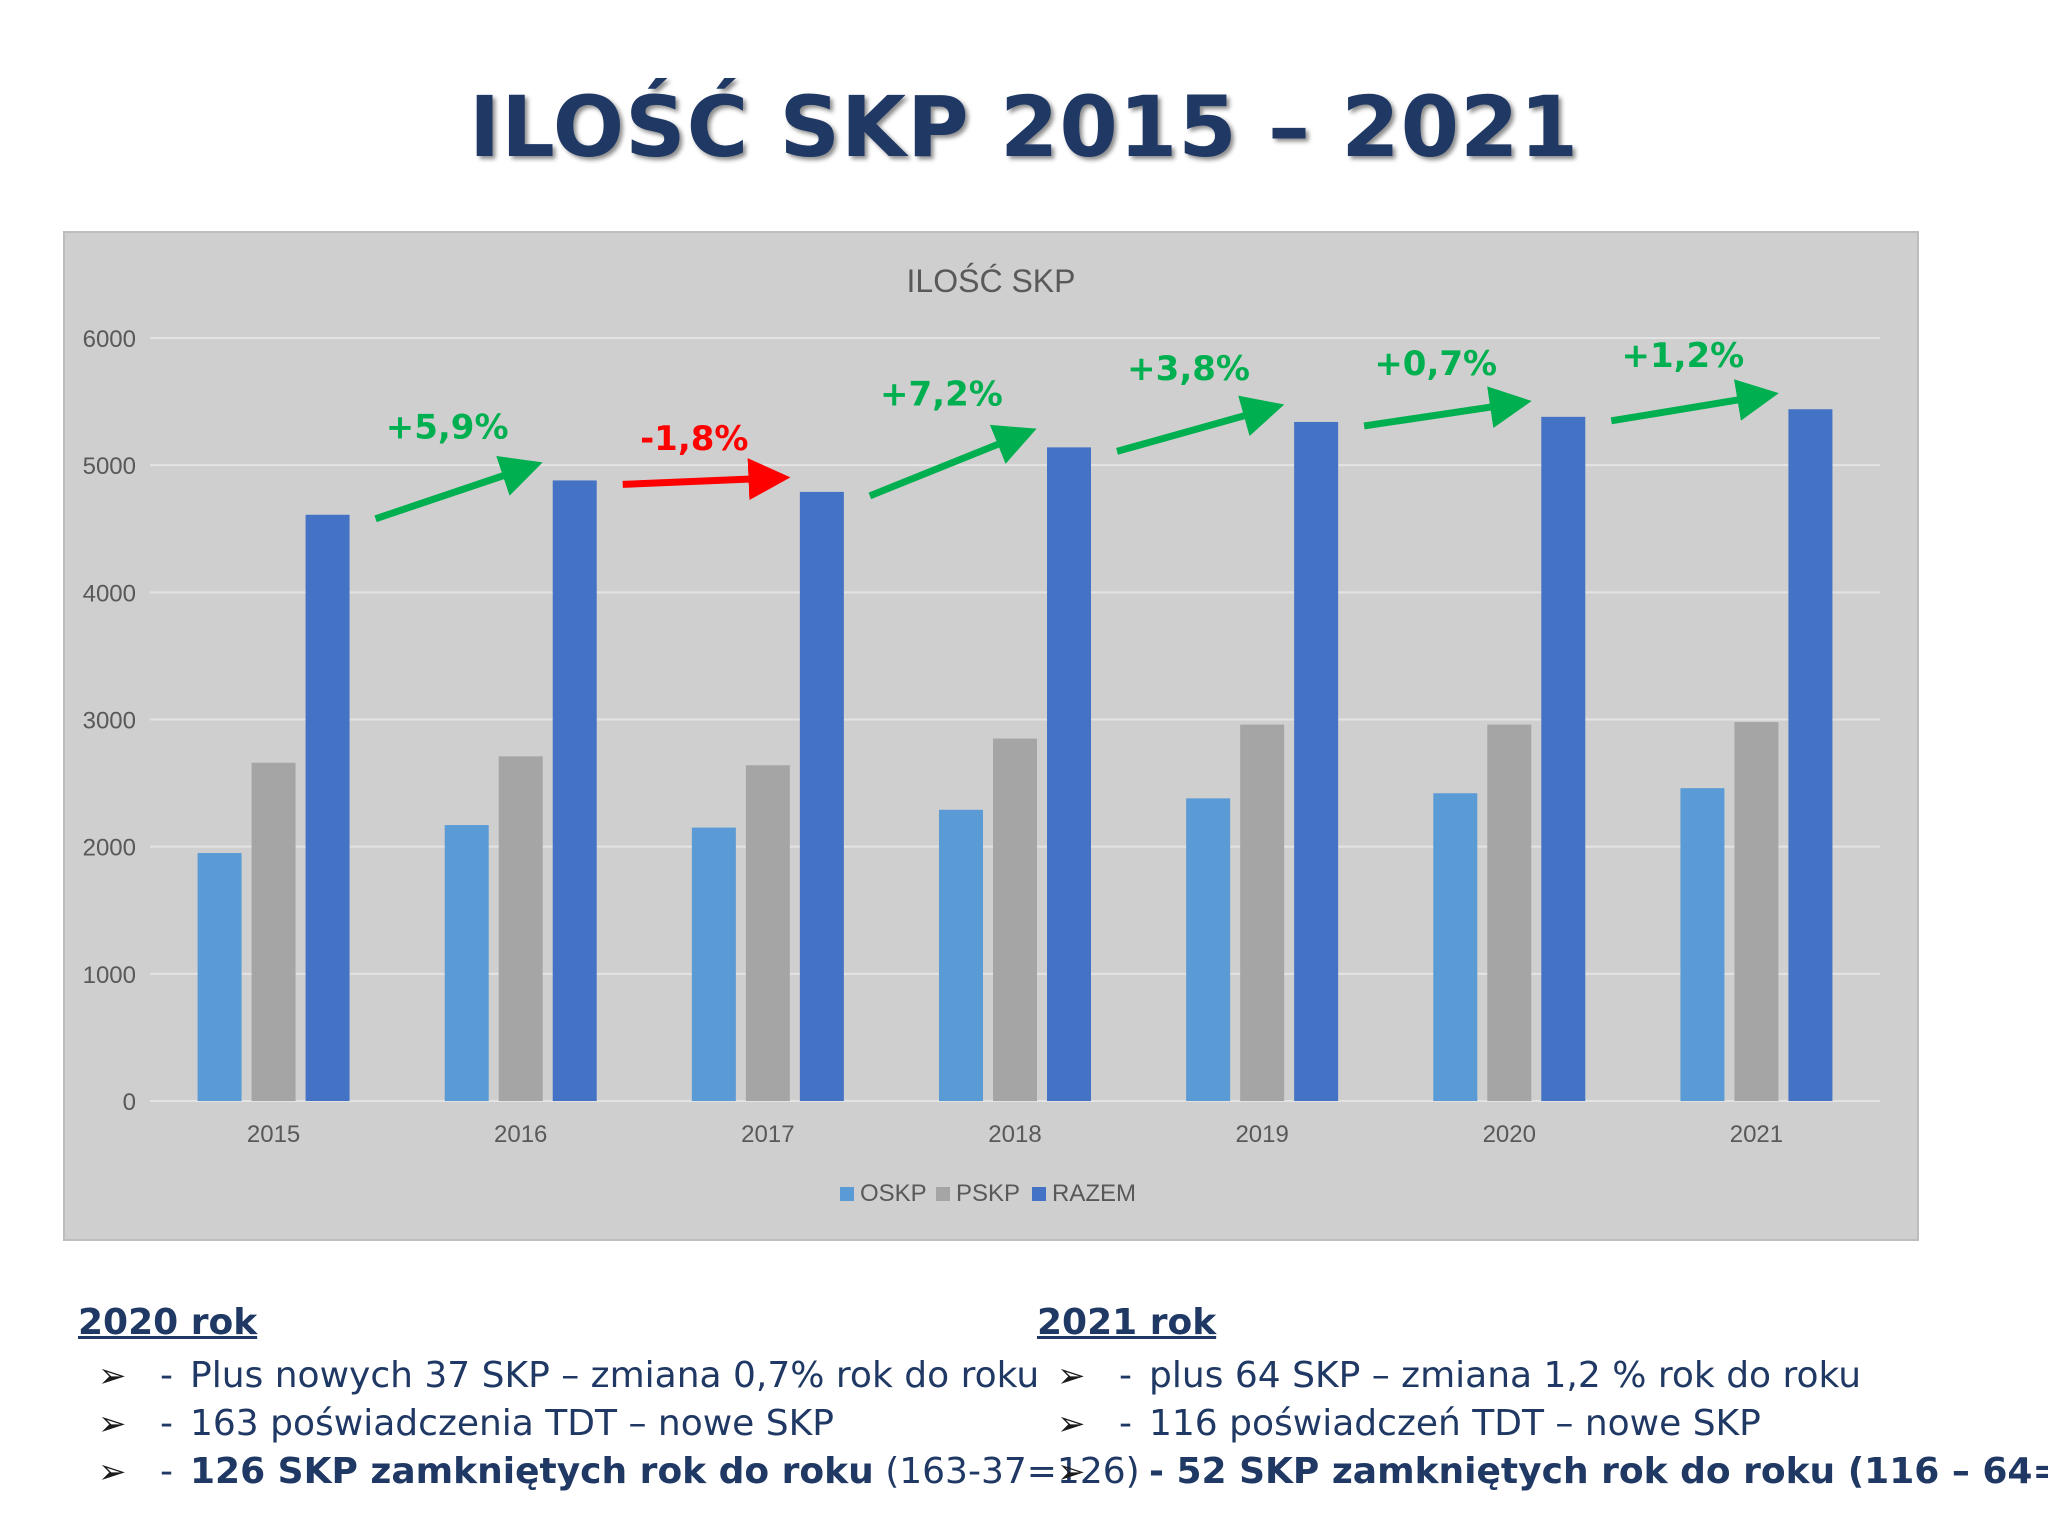 The height and width of the screenshot is (1536, 2048). I want to click on note-tail-text: (163-37=126), so click(1006, 1471).